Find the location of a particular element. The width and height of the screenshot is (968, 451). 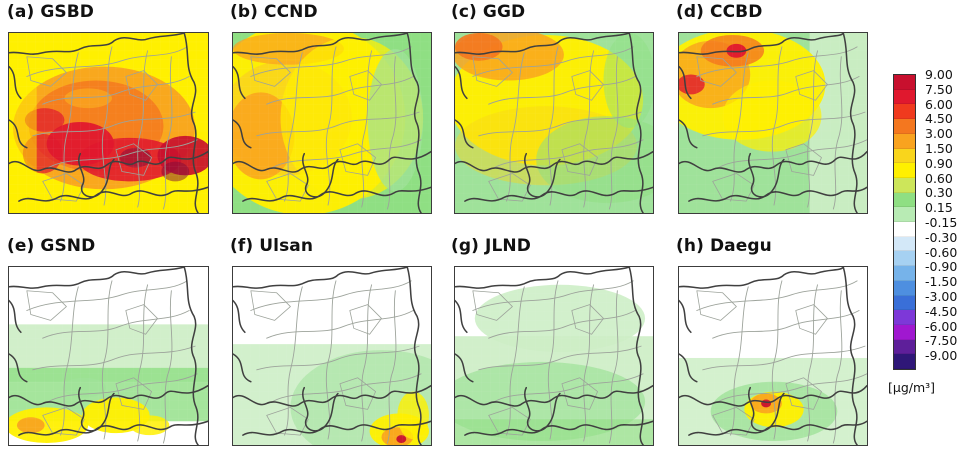

legend-label: -7.50 is located at coordinates (941, 341).